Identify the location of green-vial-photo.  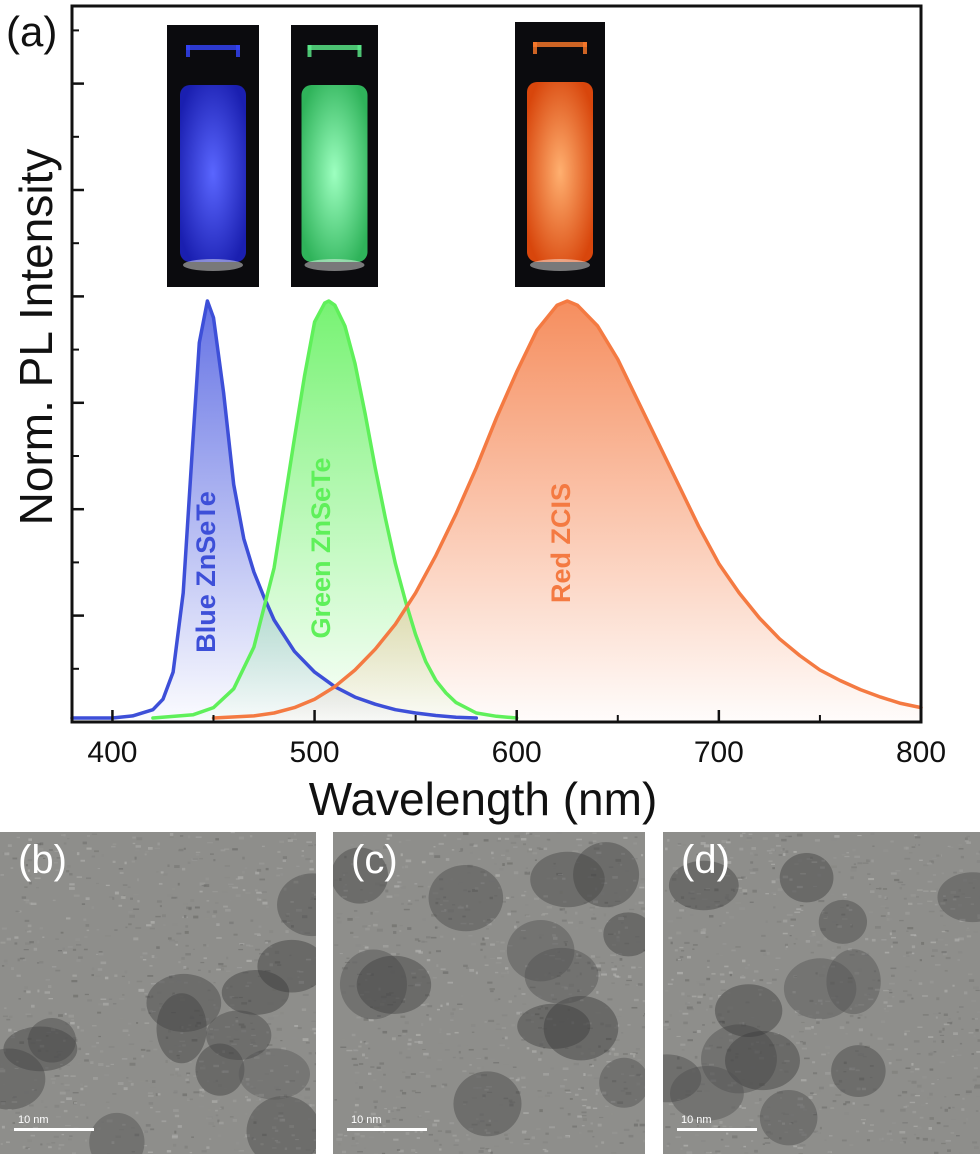
(334, 156).